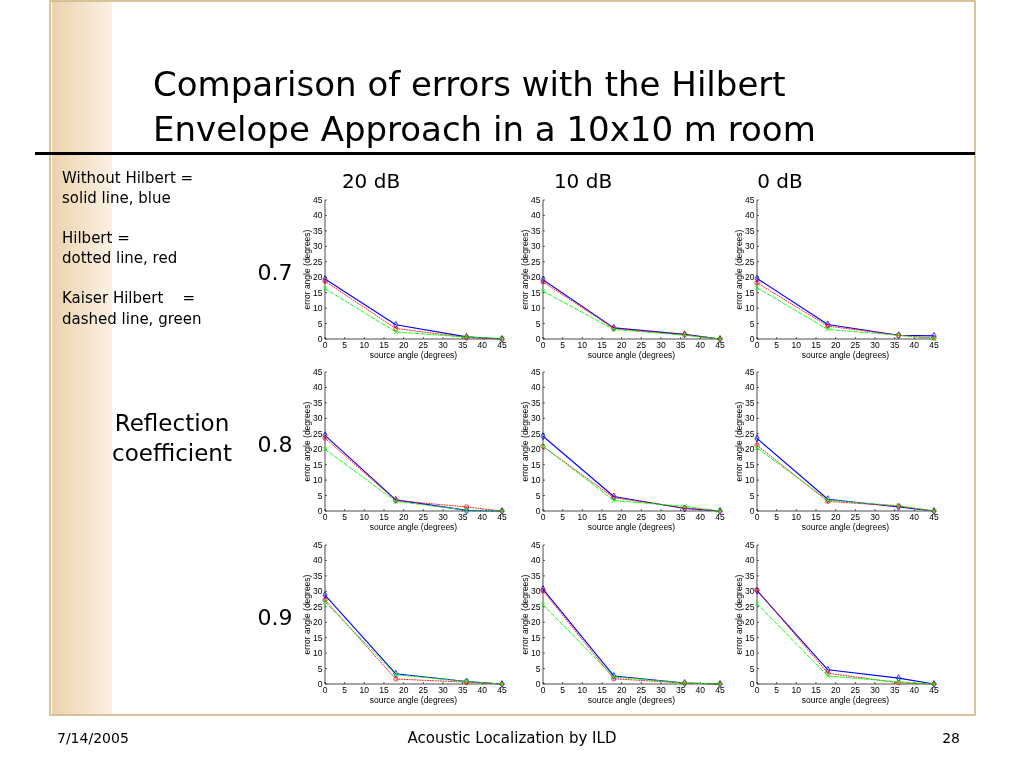  What do you see at coordinates (482, 517) in the screenshot?
I see `x-tick-label: 40` at bounding box center [482, 517].